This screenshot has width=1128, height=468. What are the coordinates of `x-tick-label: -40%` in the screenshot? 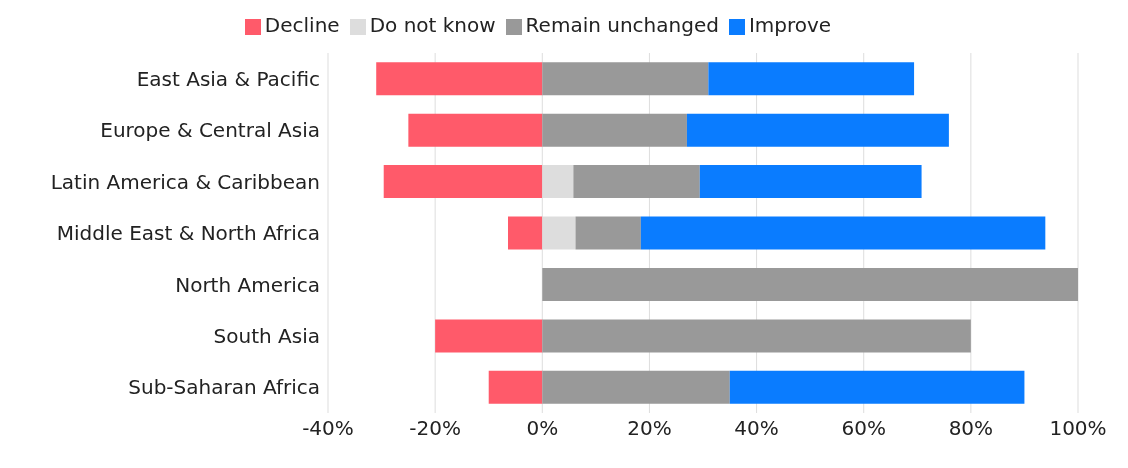 It's located at (328, 428).